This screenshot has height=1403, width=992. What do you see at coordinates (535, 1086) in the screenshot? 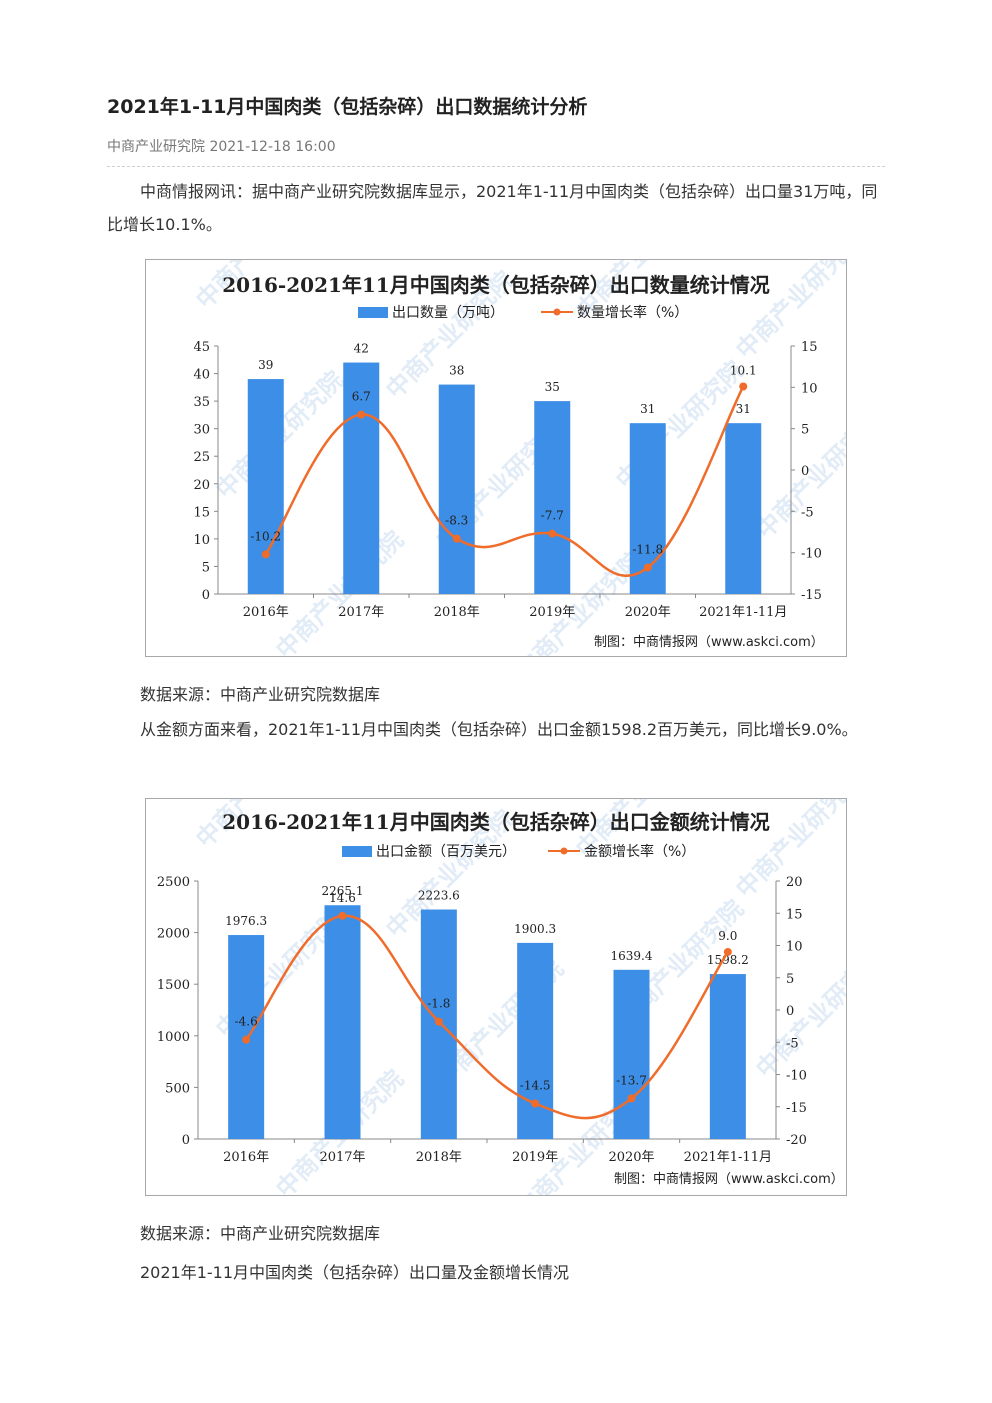
I see `growth-value-label: -14.5` at bounding box center [535, 1086].